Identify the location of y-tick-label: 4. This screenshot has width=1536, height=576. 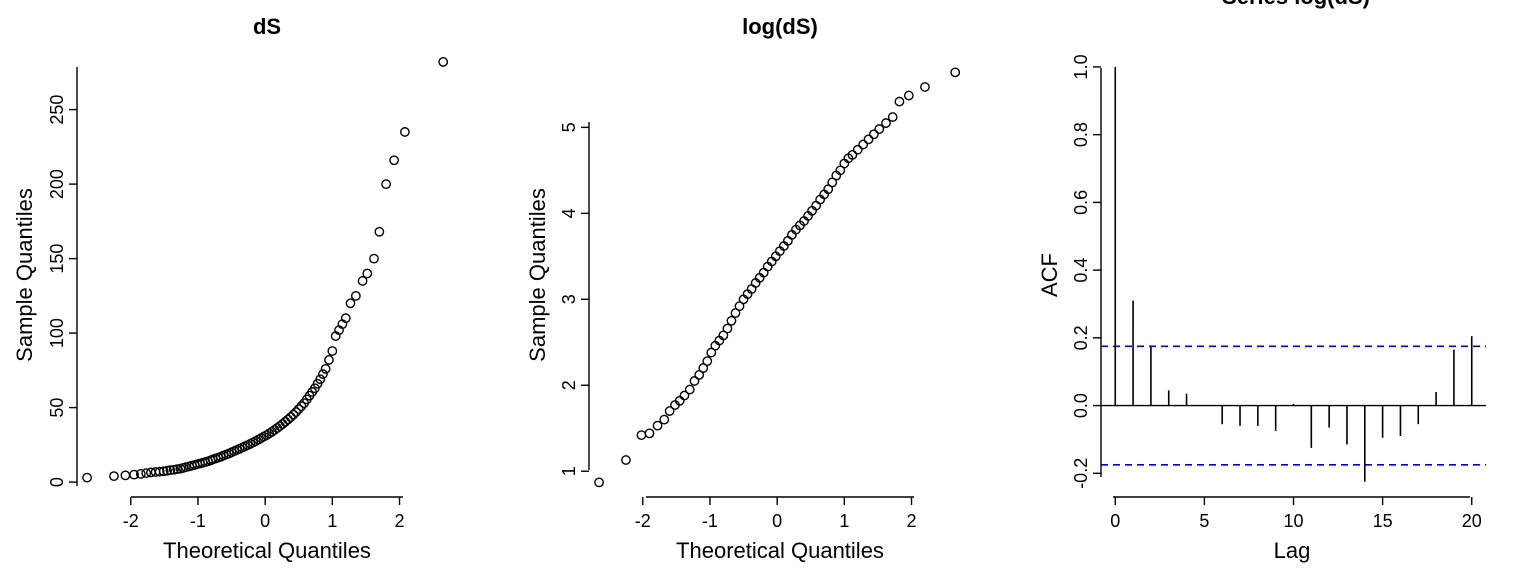
(569, 213).